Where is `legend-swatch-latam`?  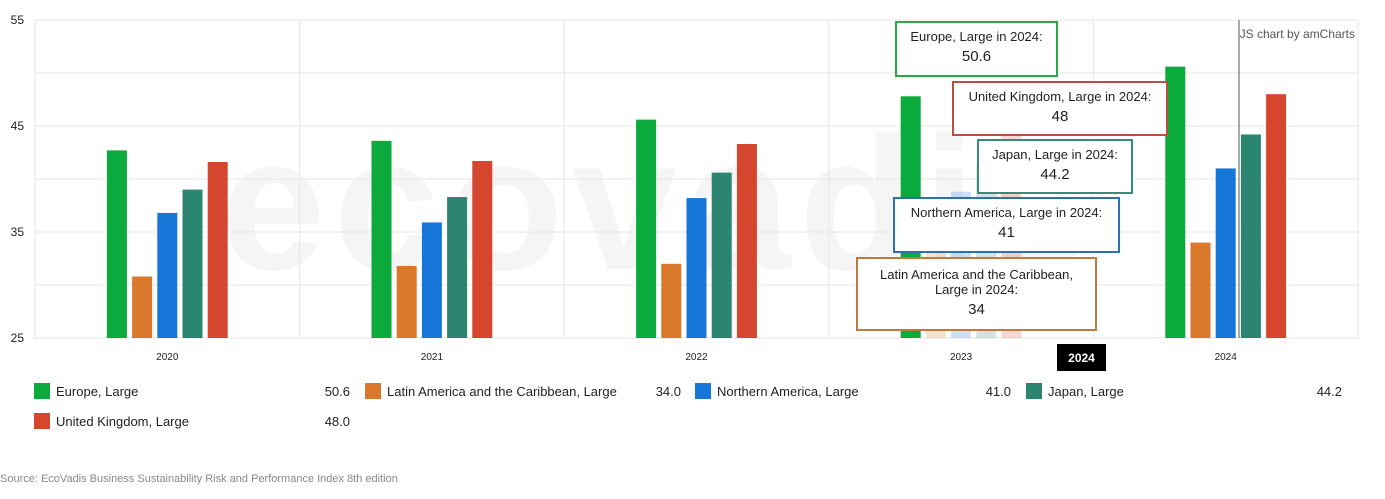 legend-swatch-latam is located at coordinates (373, 391).